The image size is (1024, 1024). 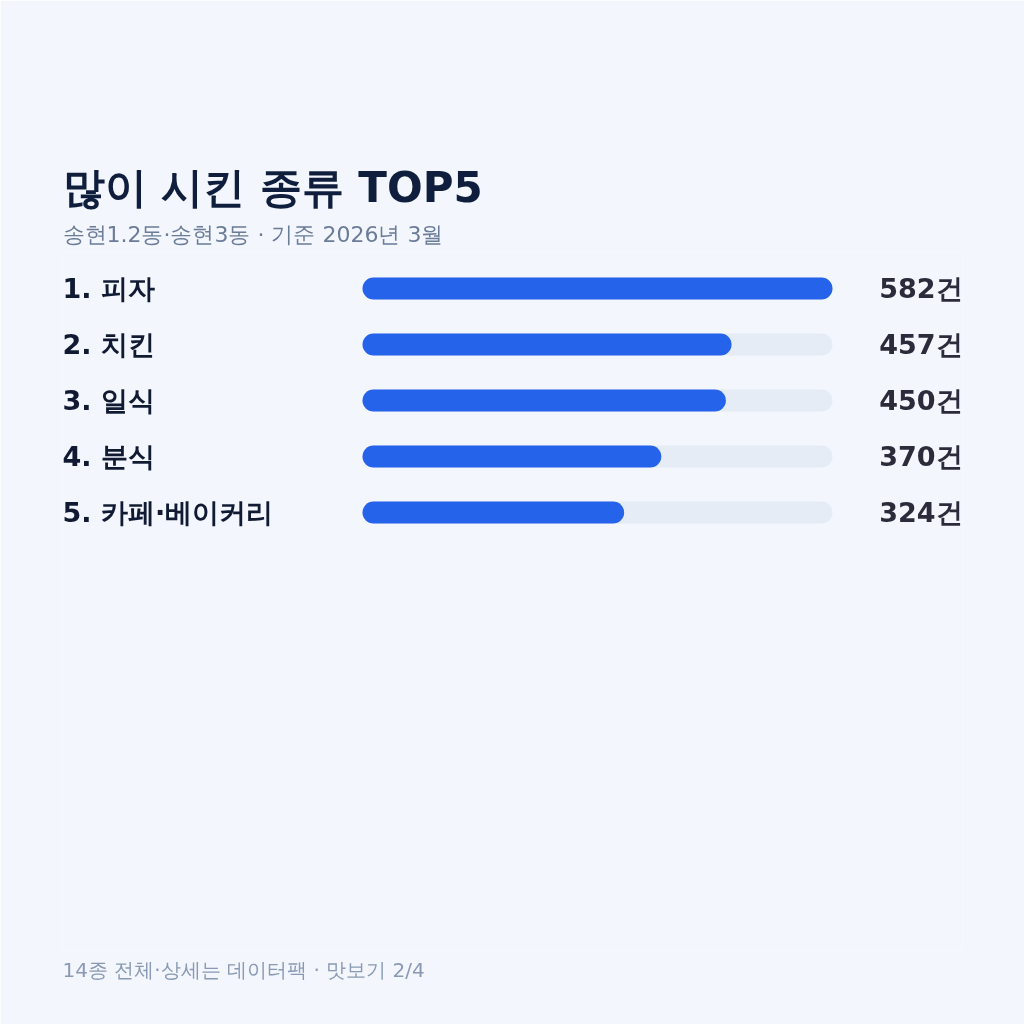 I want to click on y-tick-label: 3. 일식, so click(x=108, y=400).